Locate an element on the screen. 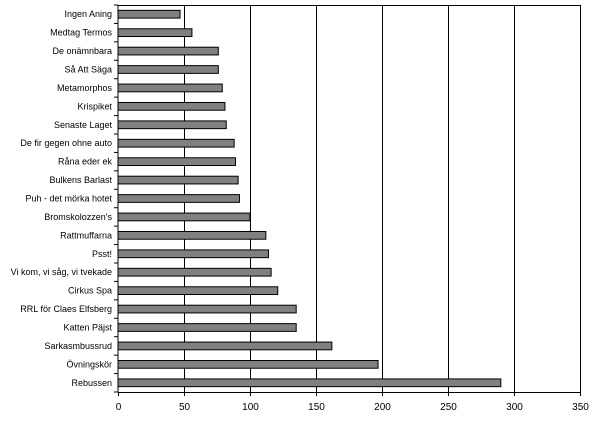  category-label: De onämnbara is located at coordinates (82, 51).